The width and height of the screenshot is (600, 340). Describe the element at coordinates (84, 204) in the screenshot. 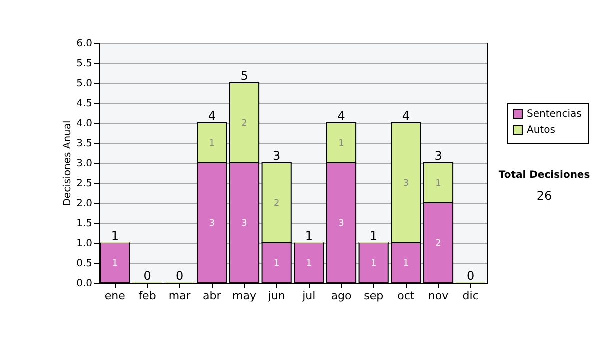

I see `y-tick-label: 2.0` at that location.